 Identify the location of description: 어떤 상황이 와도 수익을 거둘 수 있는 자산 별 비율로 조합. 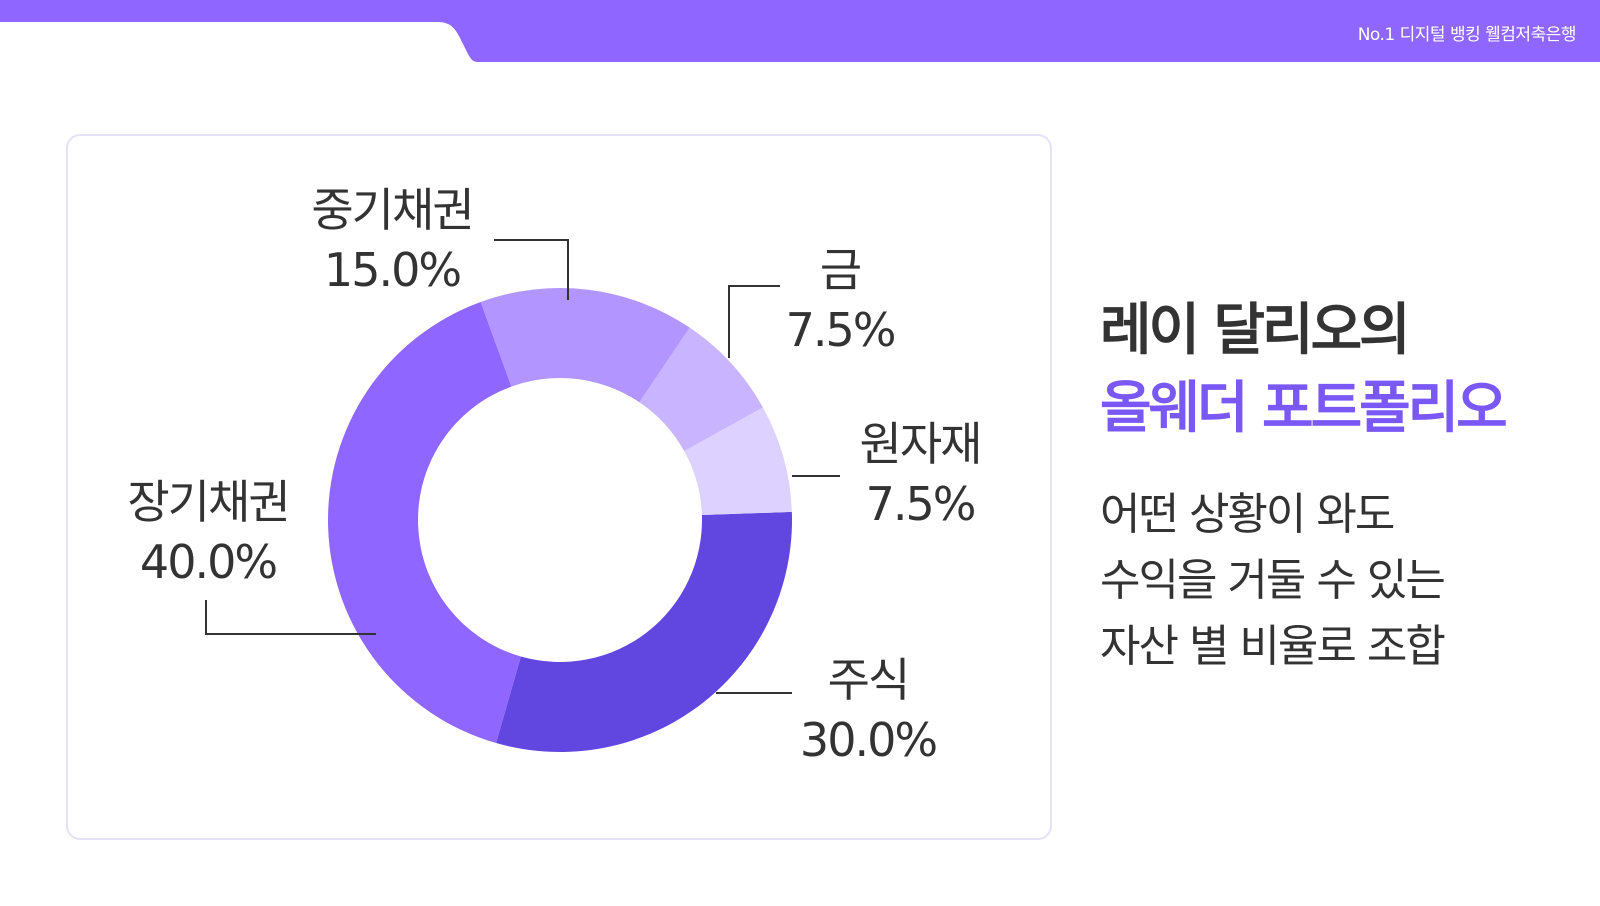
(1273, 581).